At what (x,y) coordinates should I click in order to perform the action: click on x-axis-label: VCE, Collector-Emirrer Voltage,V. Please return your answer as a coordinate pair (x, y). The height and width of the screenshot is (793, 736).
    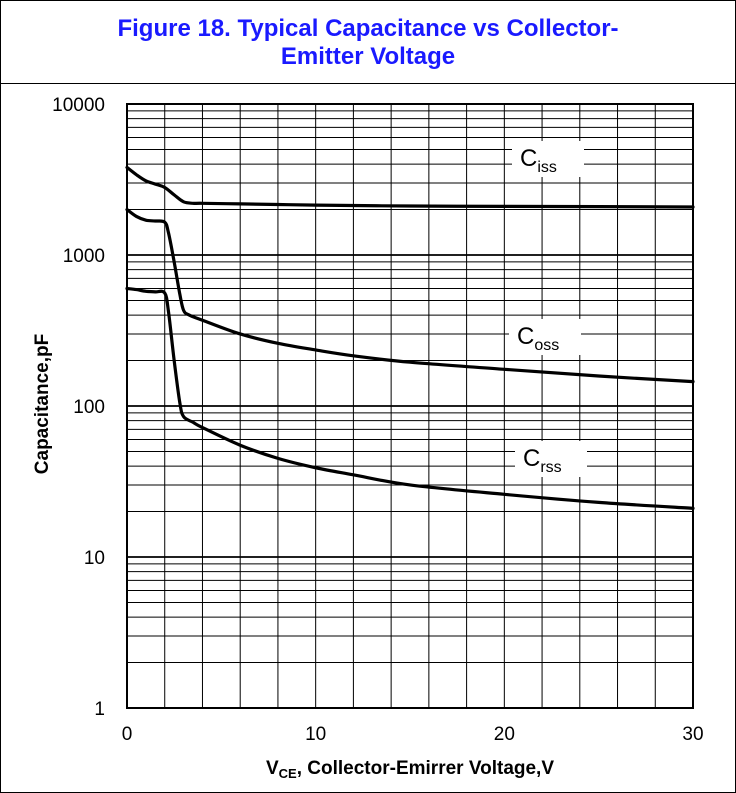
    Looking at the image, I should click on (410, 769).